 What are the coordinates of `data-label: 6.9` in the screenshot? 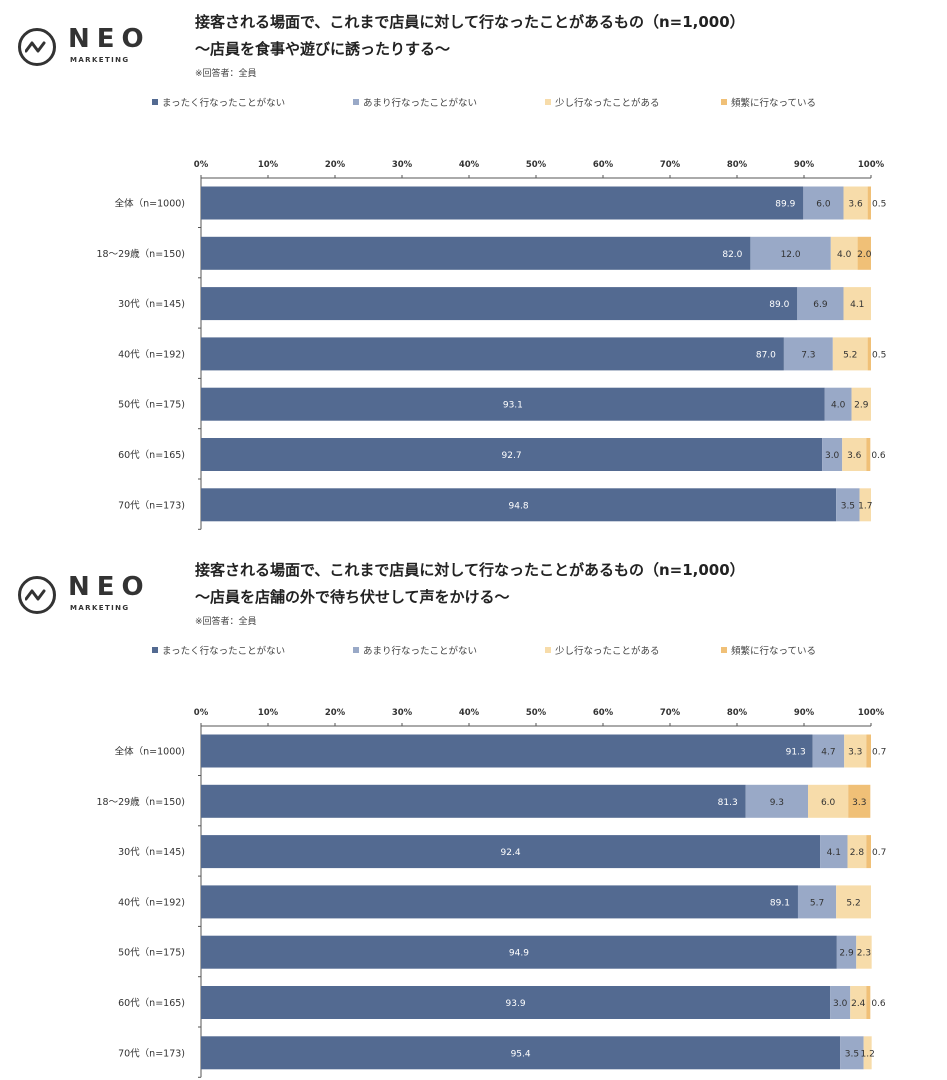 It's located at (820, 305).